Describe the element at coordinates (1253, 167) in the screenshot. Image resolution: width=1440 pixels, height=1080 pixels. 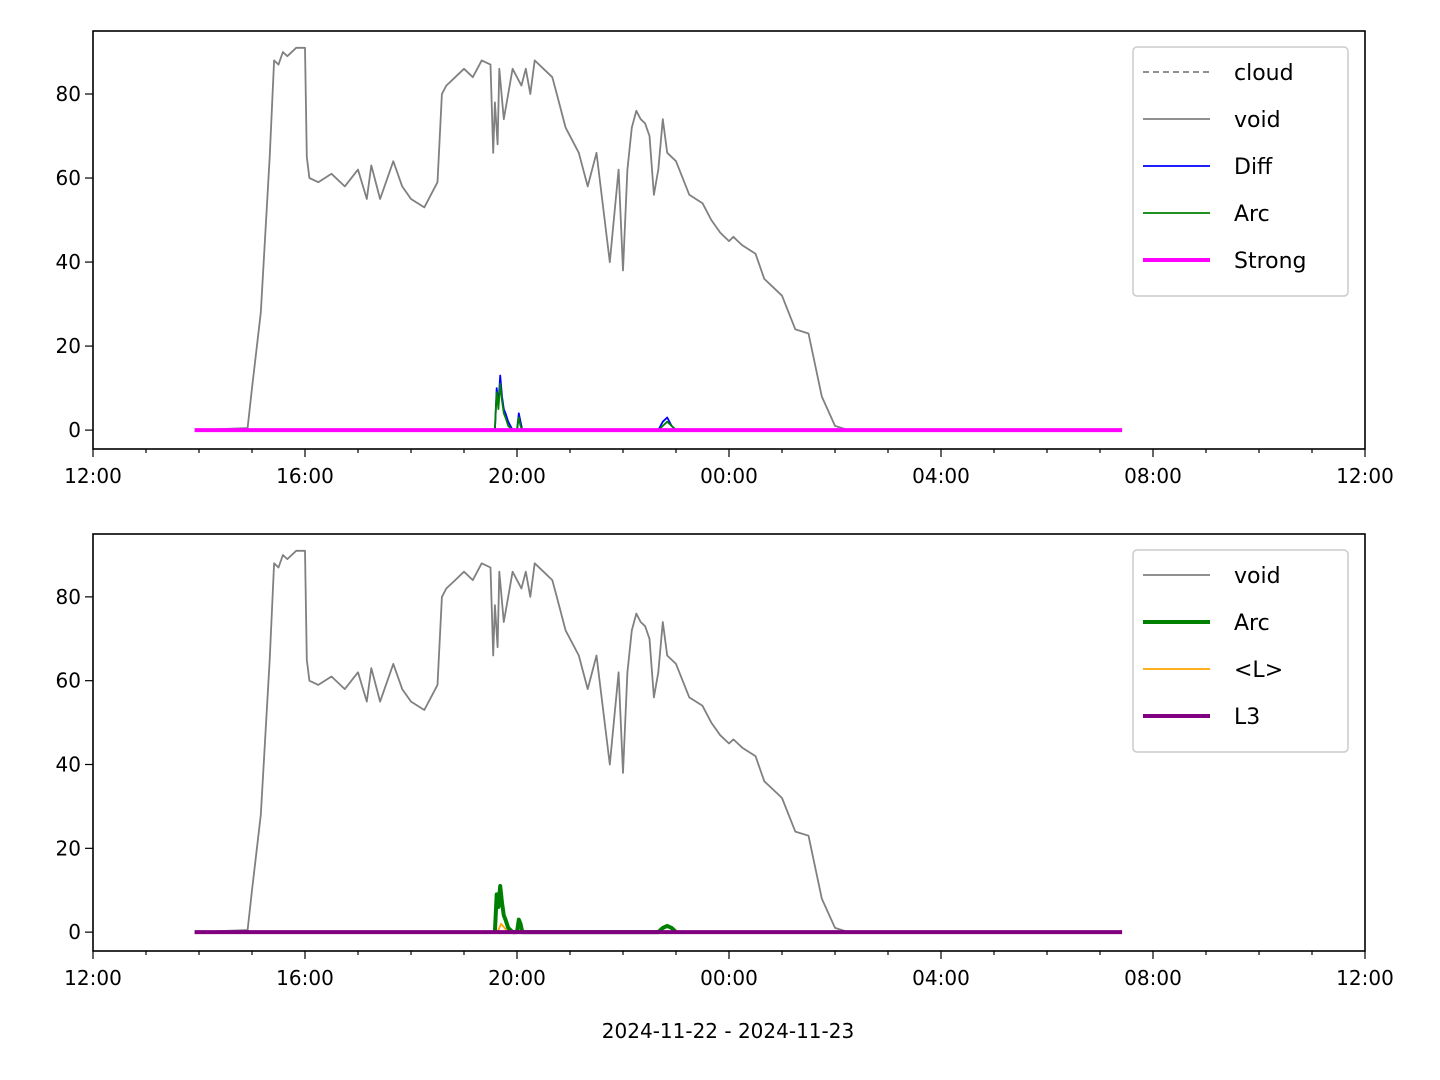
I see `legend-label: Diff` at that location.